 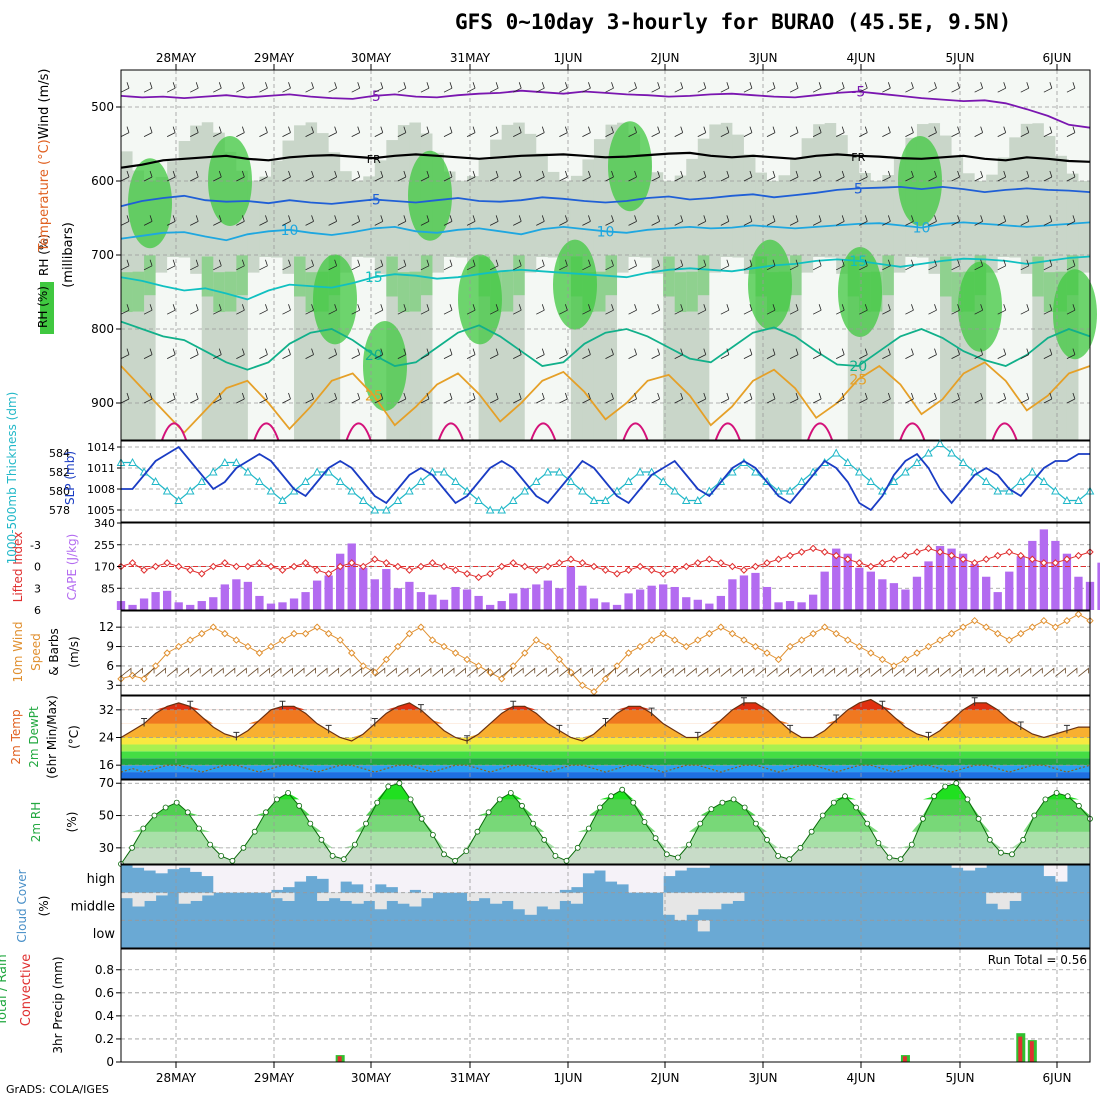 What do you see at coordinates (912, 431) in the screenshot?
I see `isotherm-30-line` at bounding box center [912, 431].